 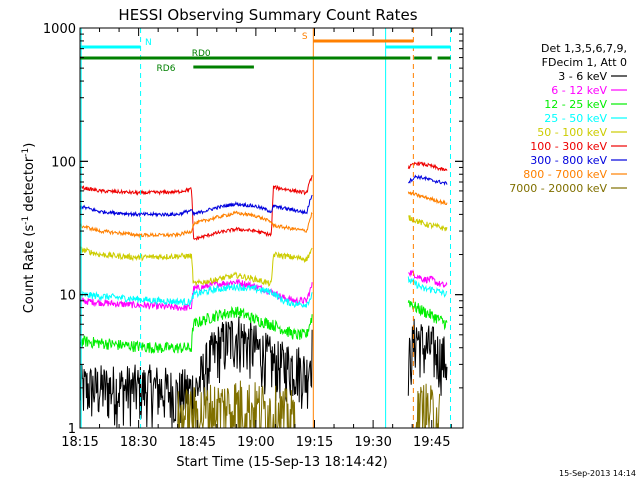 I want to click on footer-timestamp: 15-Sep-2013 14:14, so click(x=597, y=473).